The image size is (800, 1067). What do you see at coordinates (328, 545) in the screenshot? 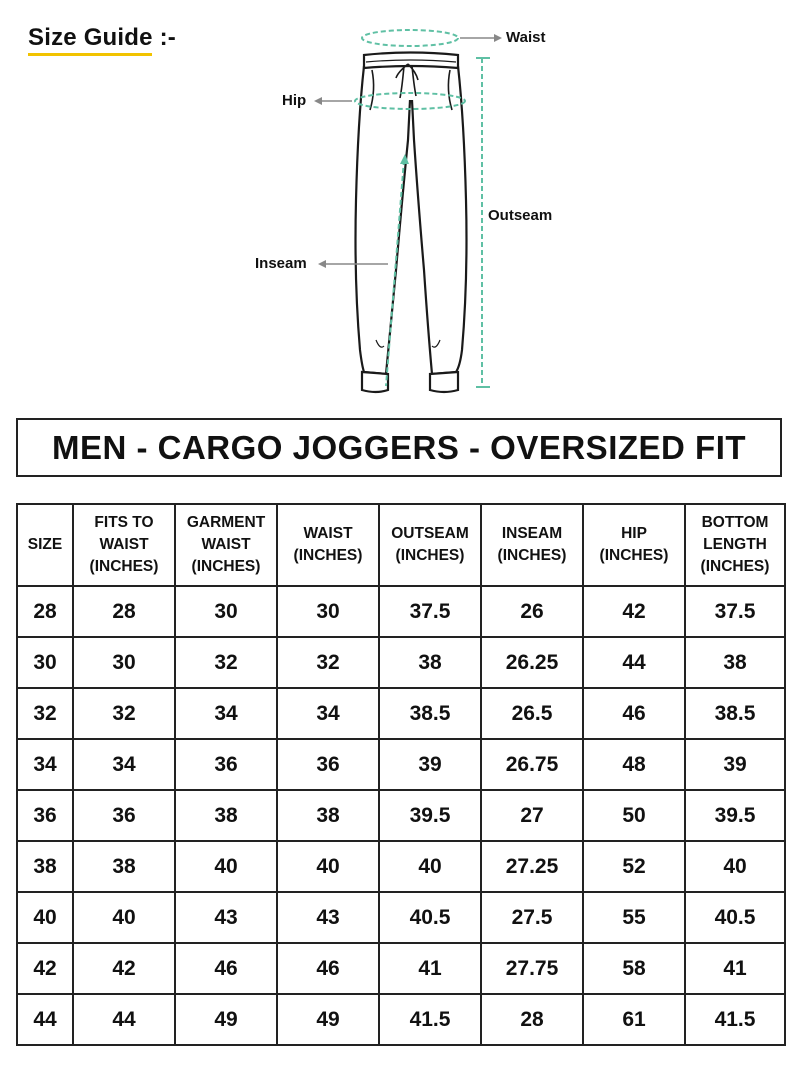
I see `column-header: WAIST (INCHES)` at bounding box center [328, 545].